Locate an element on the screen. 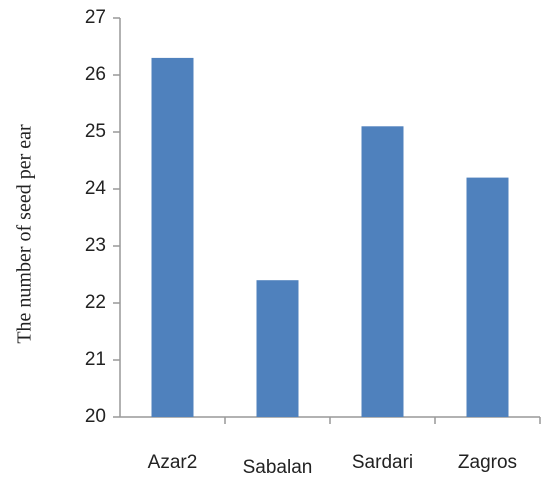 Image resolution: width=546 pixels, height=482 pixels. x-tick-label: Sardari is located at coordinates (382, 462).